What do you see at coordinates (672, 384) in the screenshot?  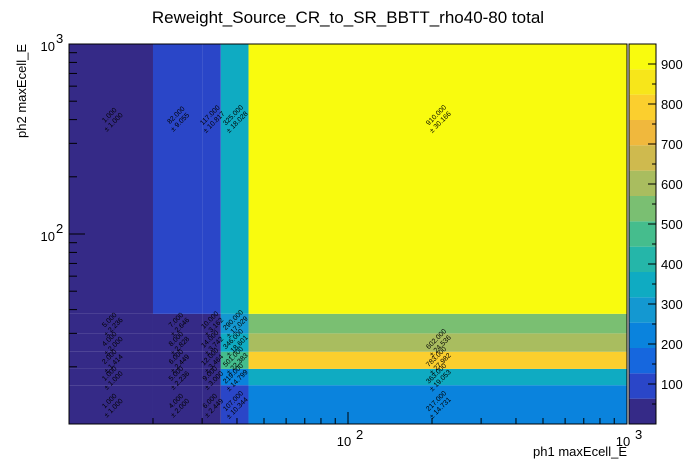 I see `color-scale-tick-label: 100` at bounding box center [672, 384].